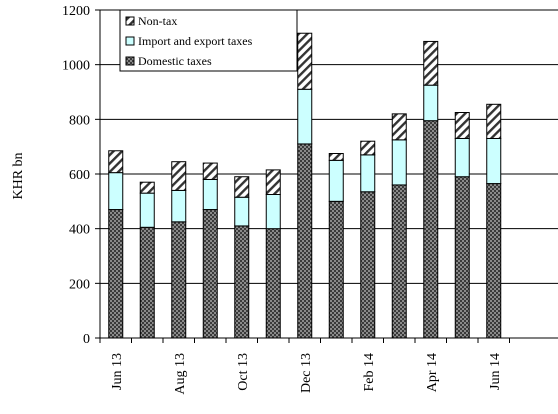 The height and width of the screenshot is (414, 558). What do you see at coordinates (432, 372) in the screenshot?
I see `x-tick-label: Apr 14` at bounding box center [432, 372].